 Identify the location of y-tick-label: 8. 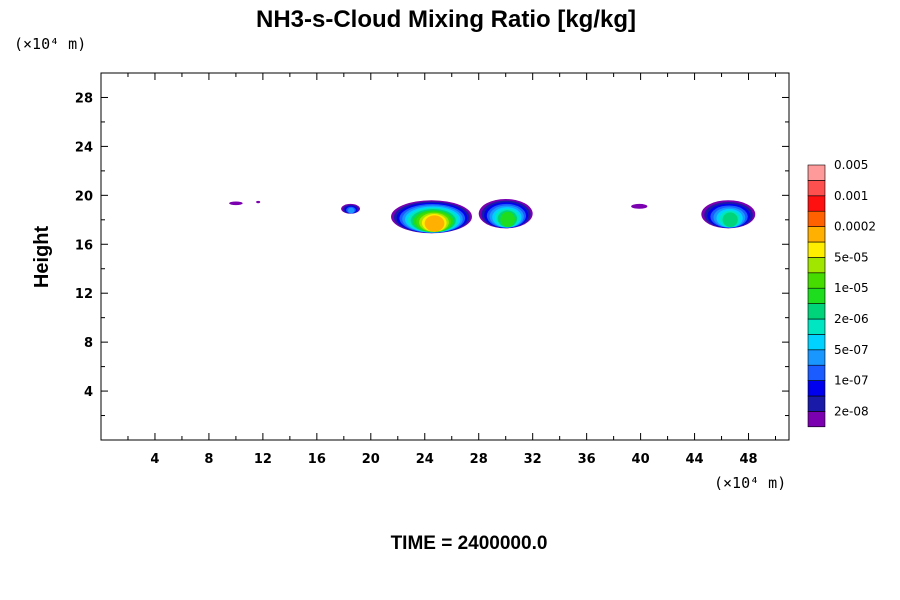
(88, 343).